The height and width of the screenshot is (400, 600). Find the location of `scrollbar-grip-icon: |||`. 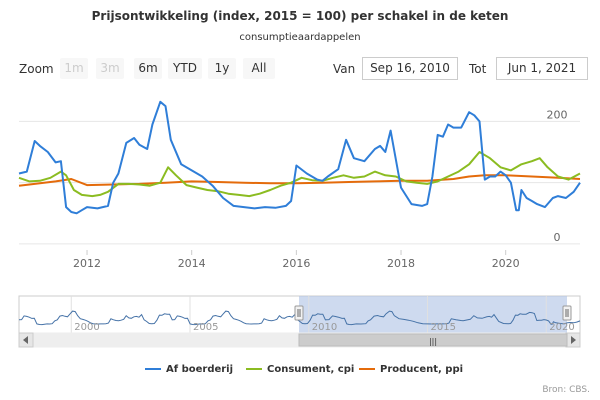

scrollbar-grip-icon: ||| is located at coordinates (433, 341).